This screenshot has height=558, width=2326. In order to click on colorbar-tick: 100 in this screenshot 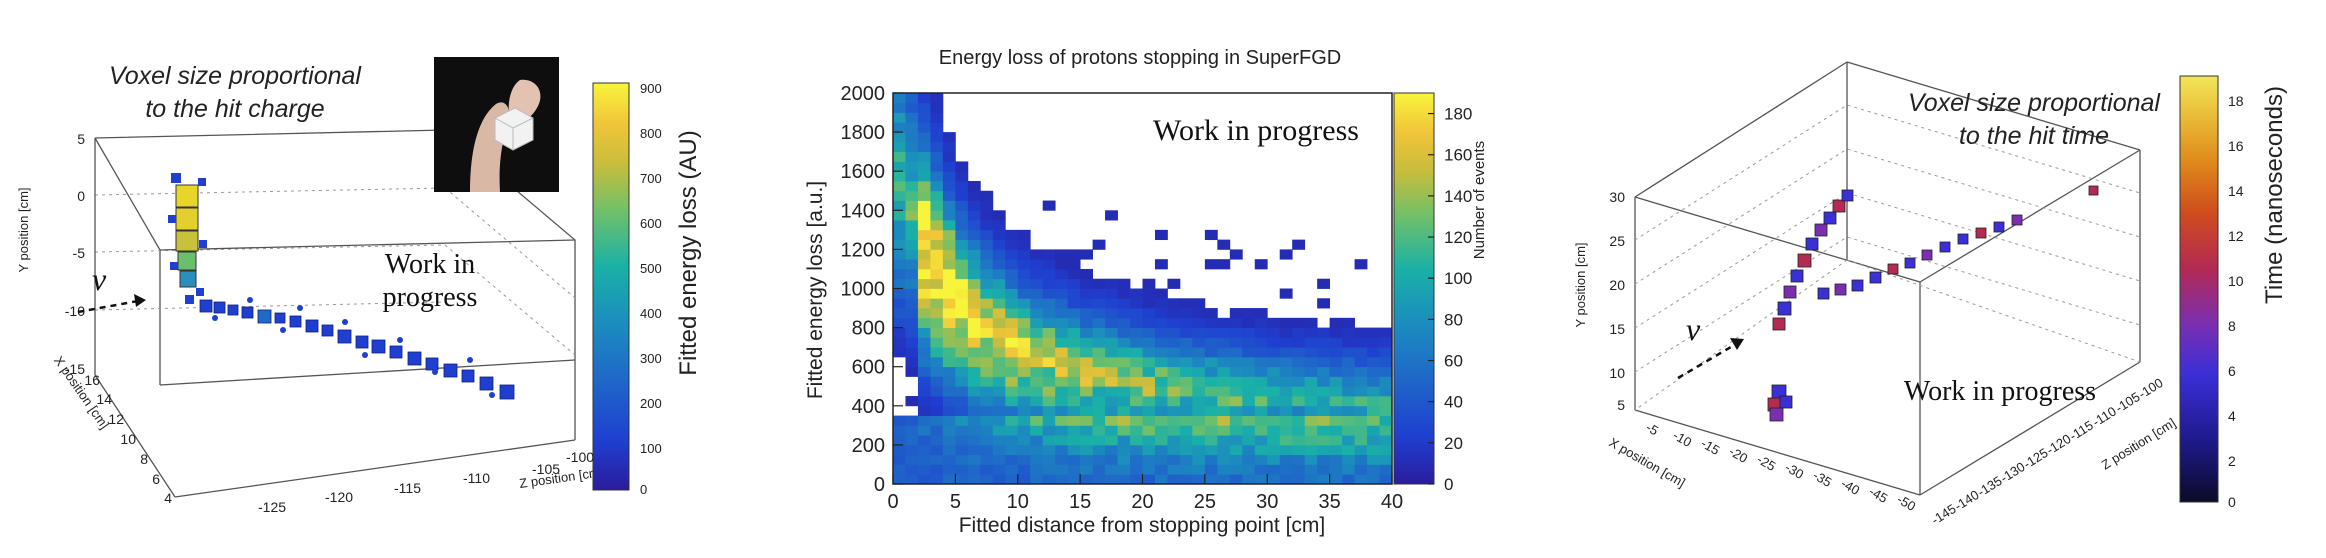, I will do `click(651, 448)`.